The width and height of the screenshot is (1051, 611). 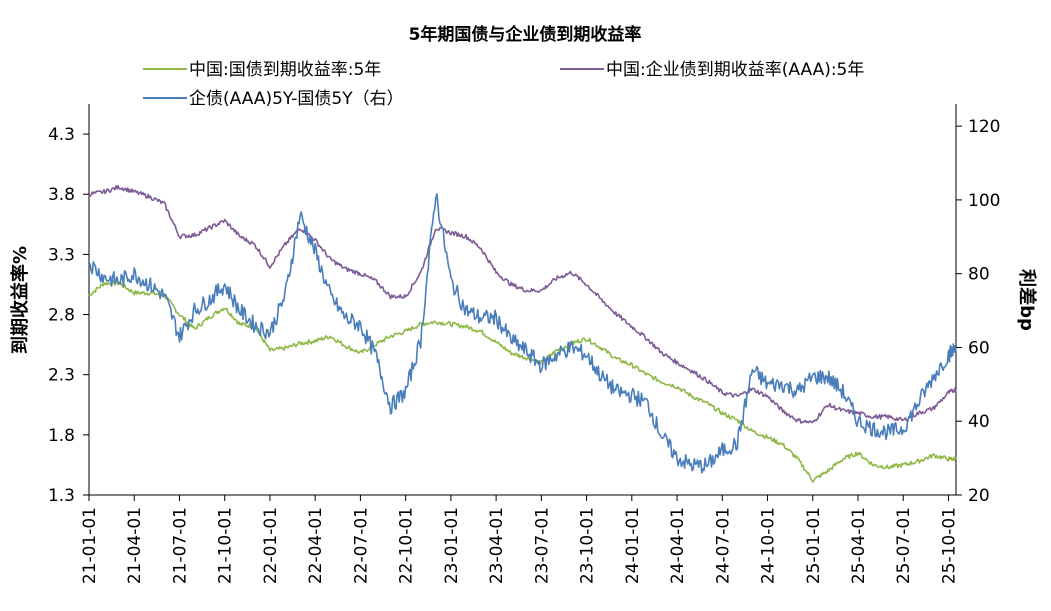 I want to click on x-tick-label: 25-07-01, so click(x=904, y=545).